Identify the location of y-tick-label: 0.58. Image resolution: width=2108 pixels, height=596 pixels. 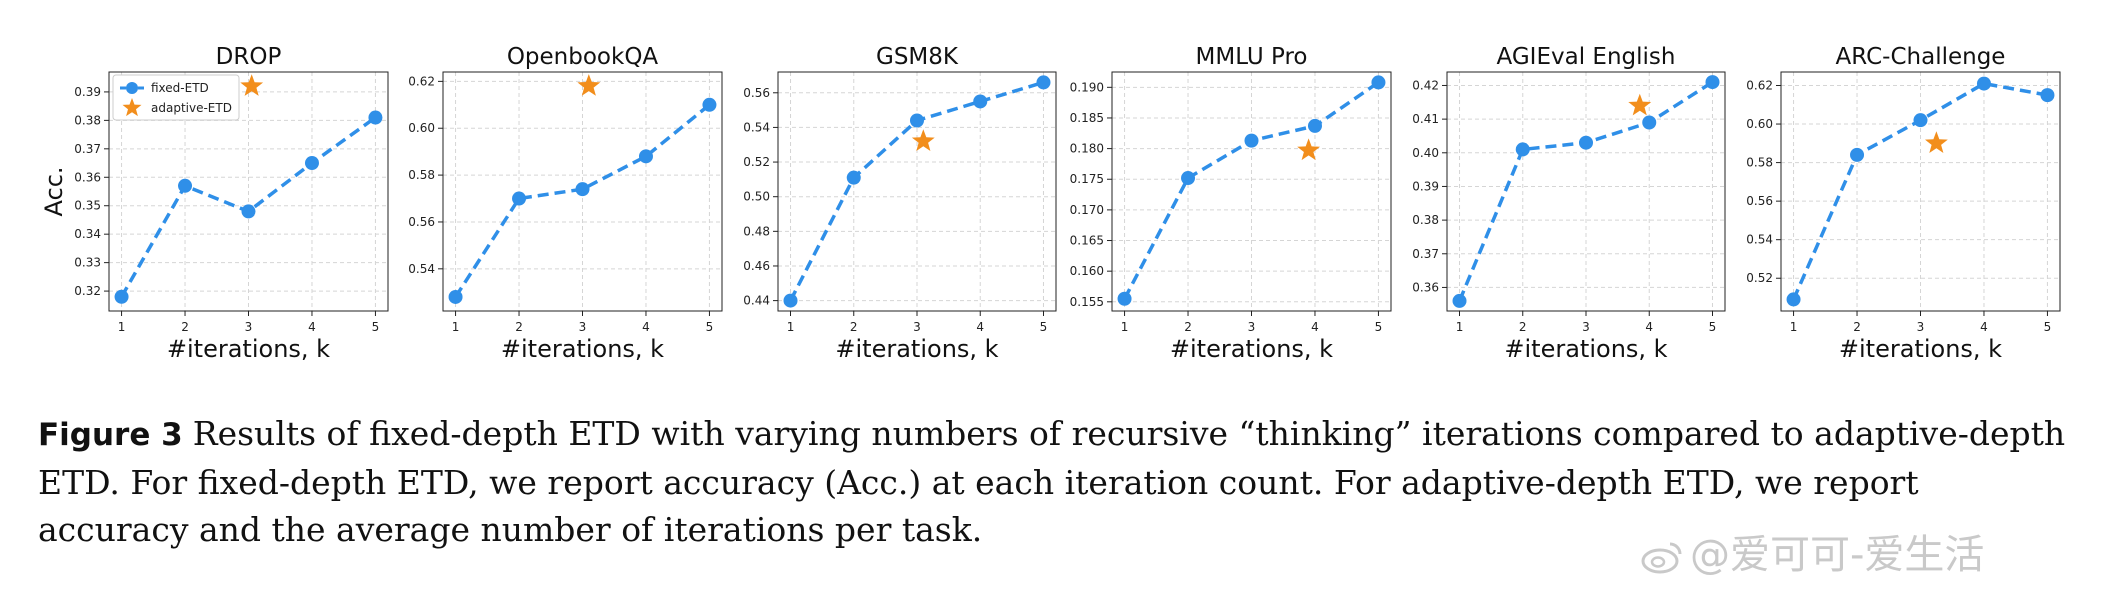
(1759, 163).